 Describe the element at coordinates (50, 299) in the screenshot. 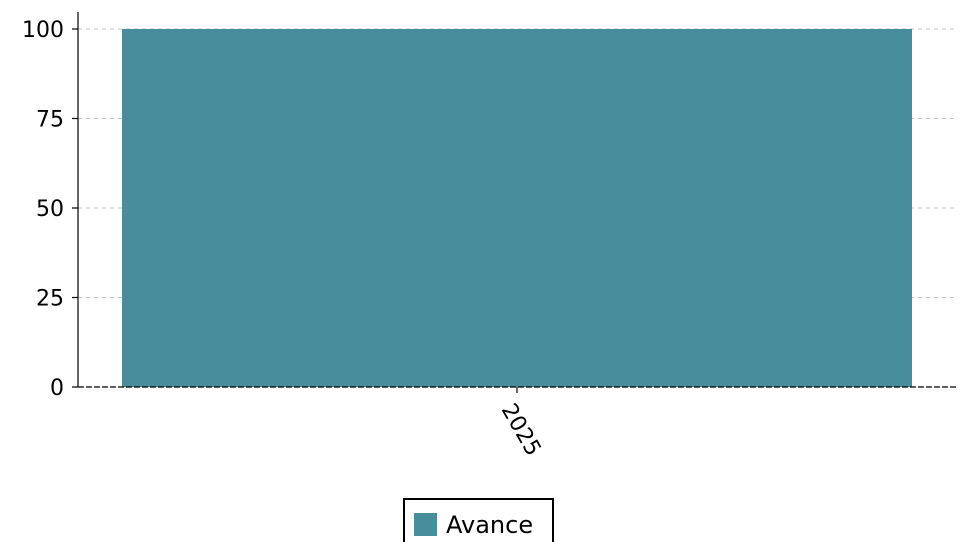

I see `y-tick-label: 25` at that location.